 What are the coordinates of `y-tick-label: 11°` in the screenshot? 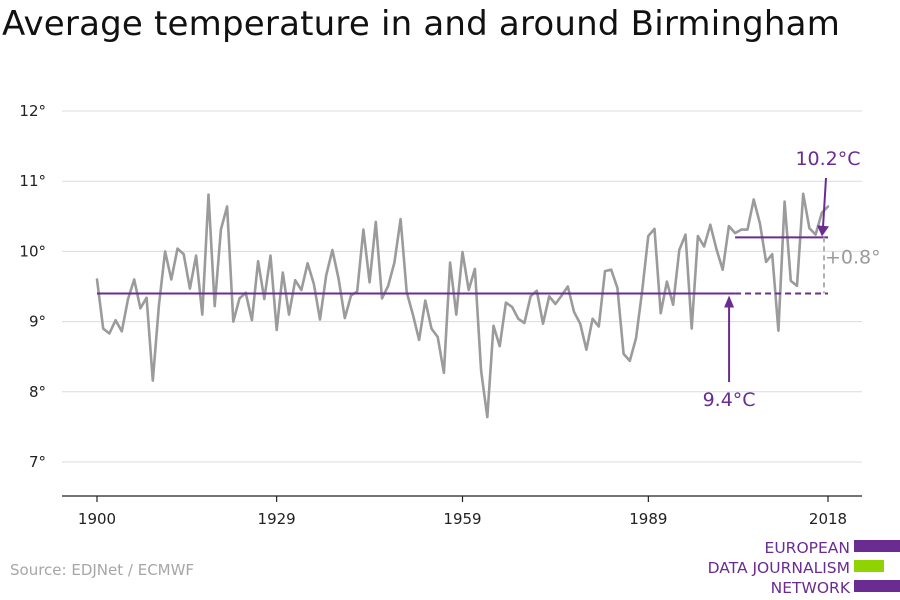 It's located at (32, 181).